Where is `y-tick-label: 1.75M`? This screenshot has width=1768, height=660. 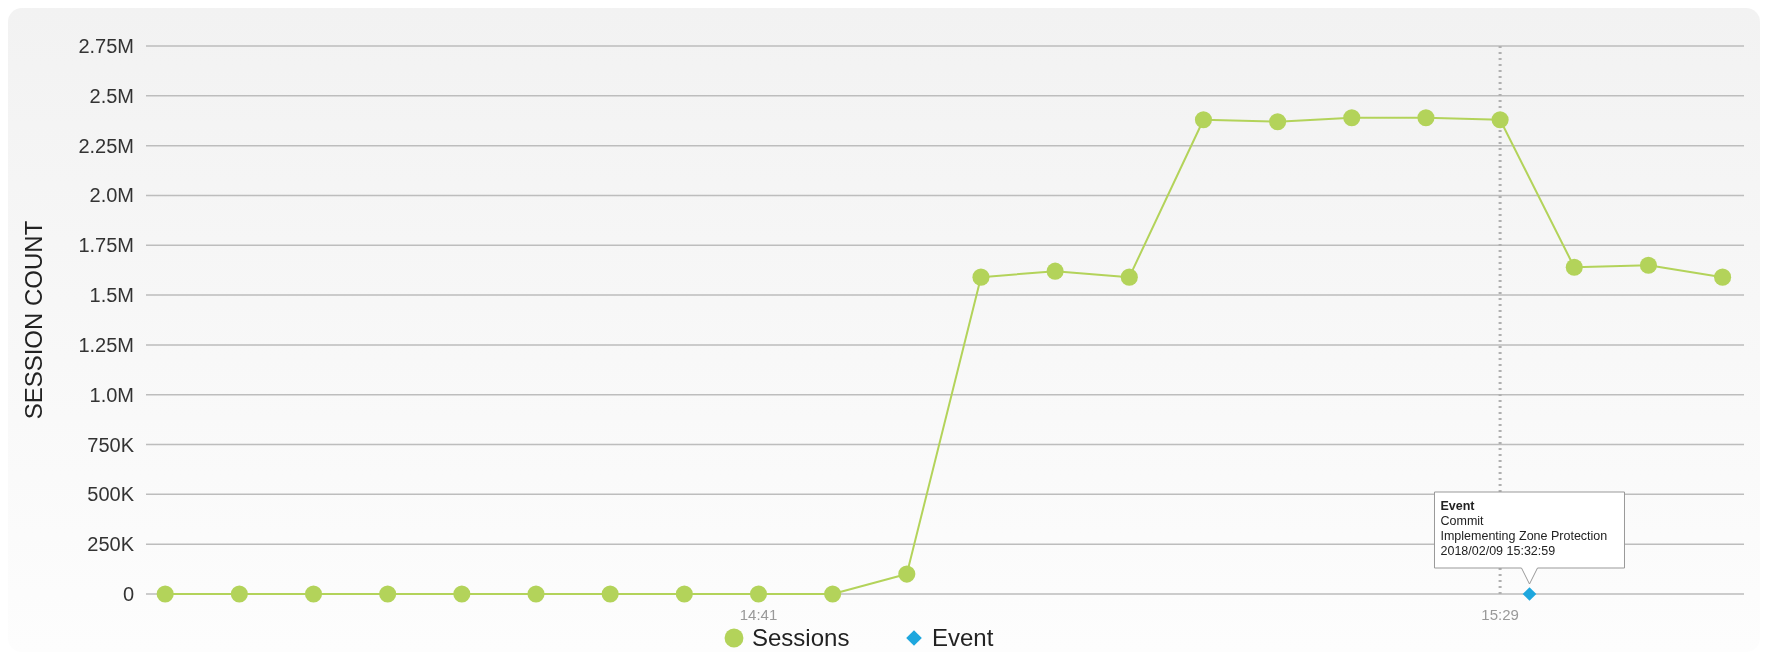 y-tick-label: 1.75M is located at coordinates (106, 245).